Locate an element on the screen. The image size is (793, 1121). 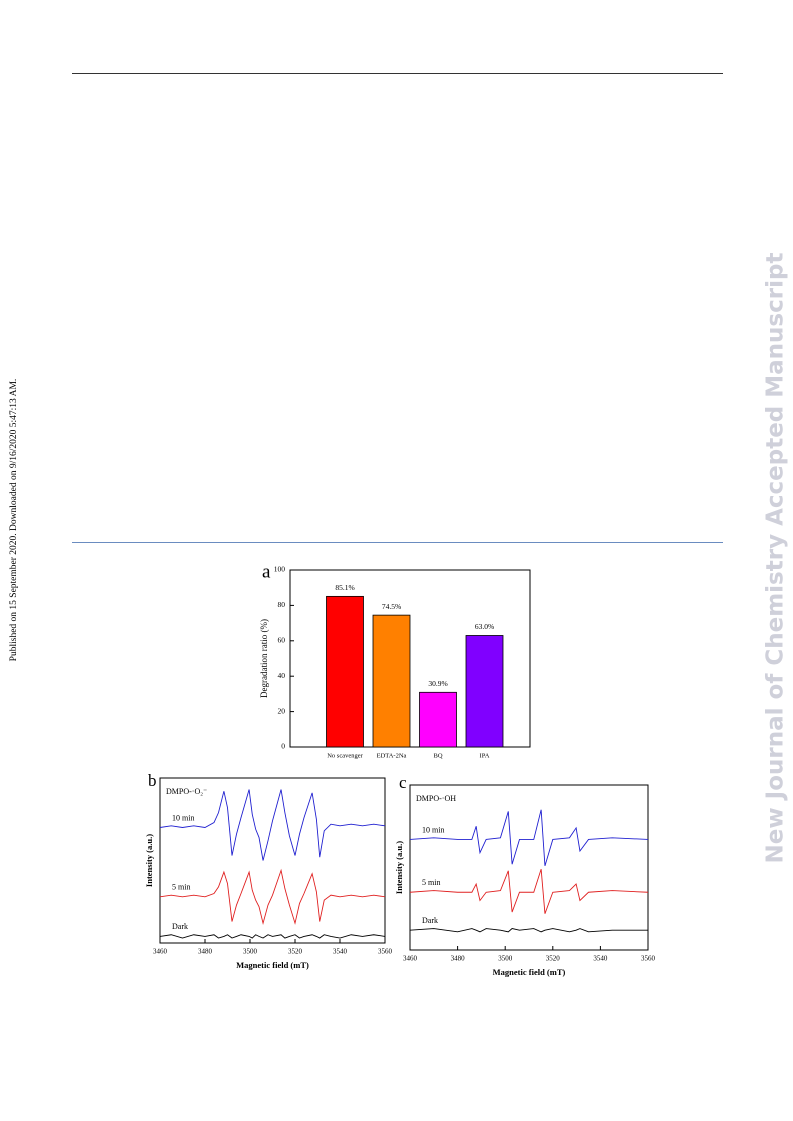
value-label: 74.5% is located at coordinates (391, 606).